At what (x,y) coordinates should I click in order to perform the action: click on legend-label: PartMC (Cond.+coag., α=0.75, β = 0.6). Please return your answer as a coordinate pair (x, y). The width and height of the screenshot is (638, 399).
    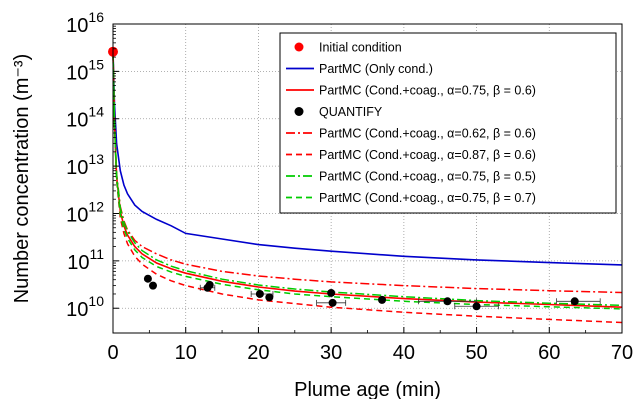
    Looking at the image, I should click on (427, 91).